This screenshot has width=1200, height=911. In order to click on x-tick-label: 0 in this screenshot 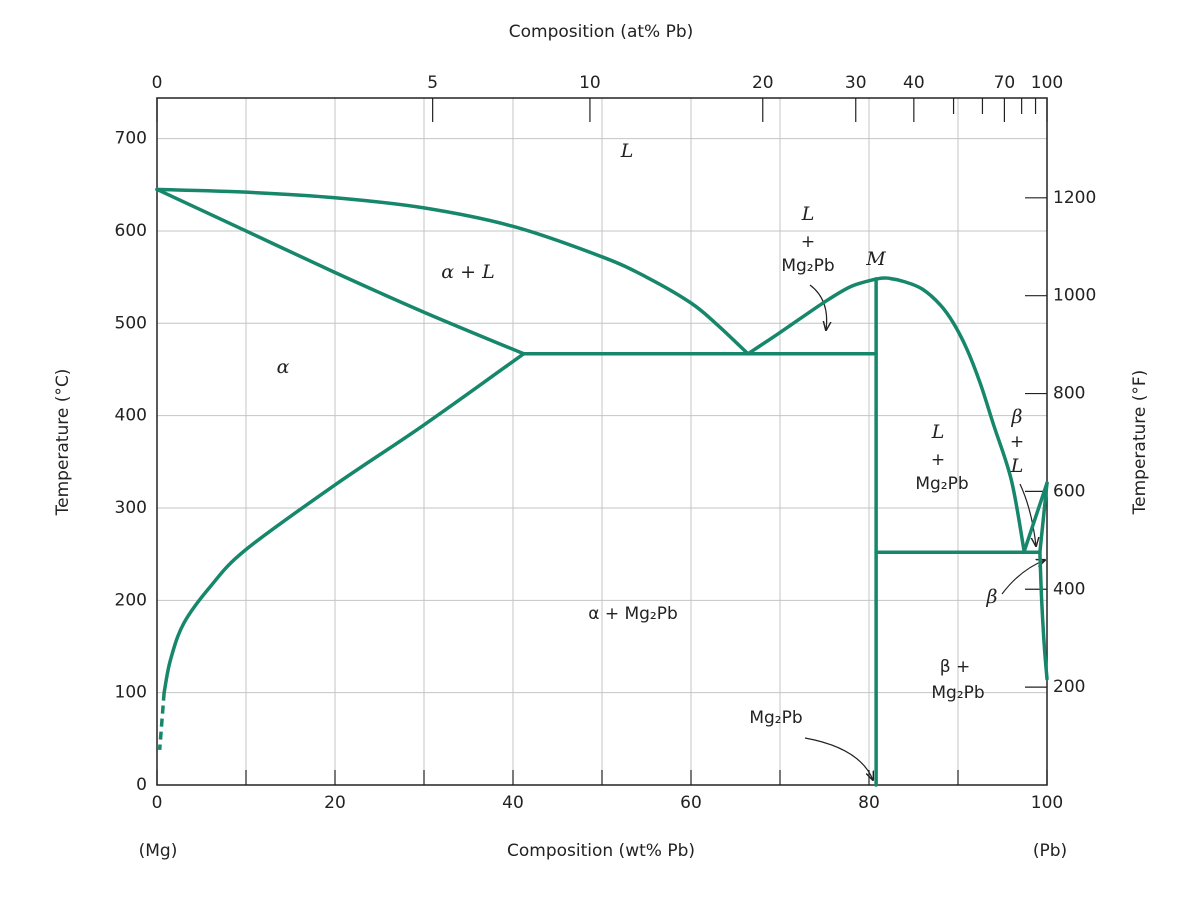, I will do `click(157, 803)`.